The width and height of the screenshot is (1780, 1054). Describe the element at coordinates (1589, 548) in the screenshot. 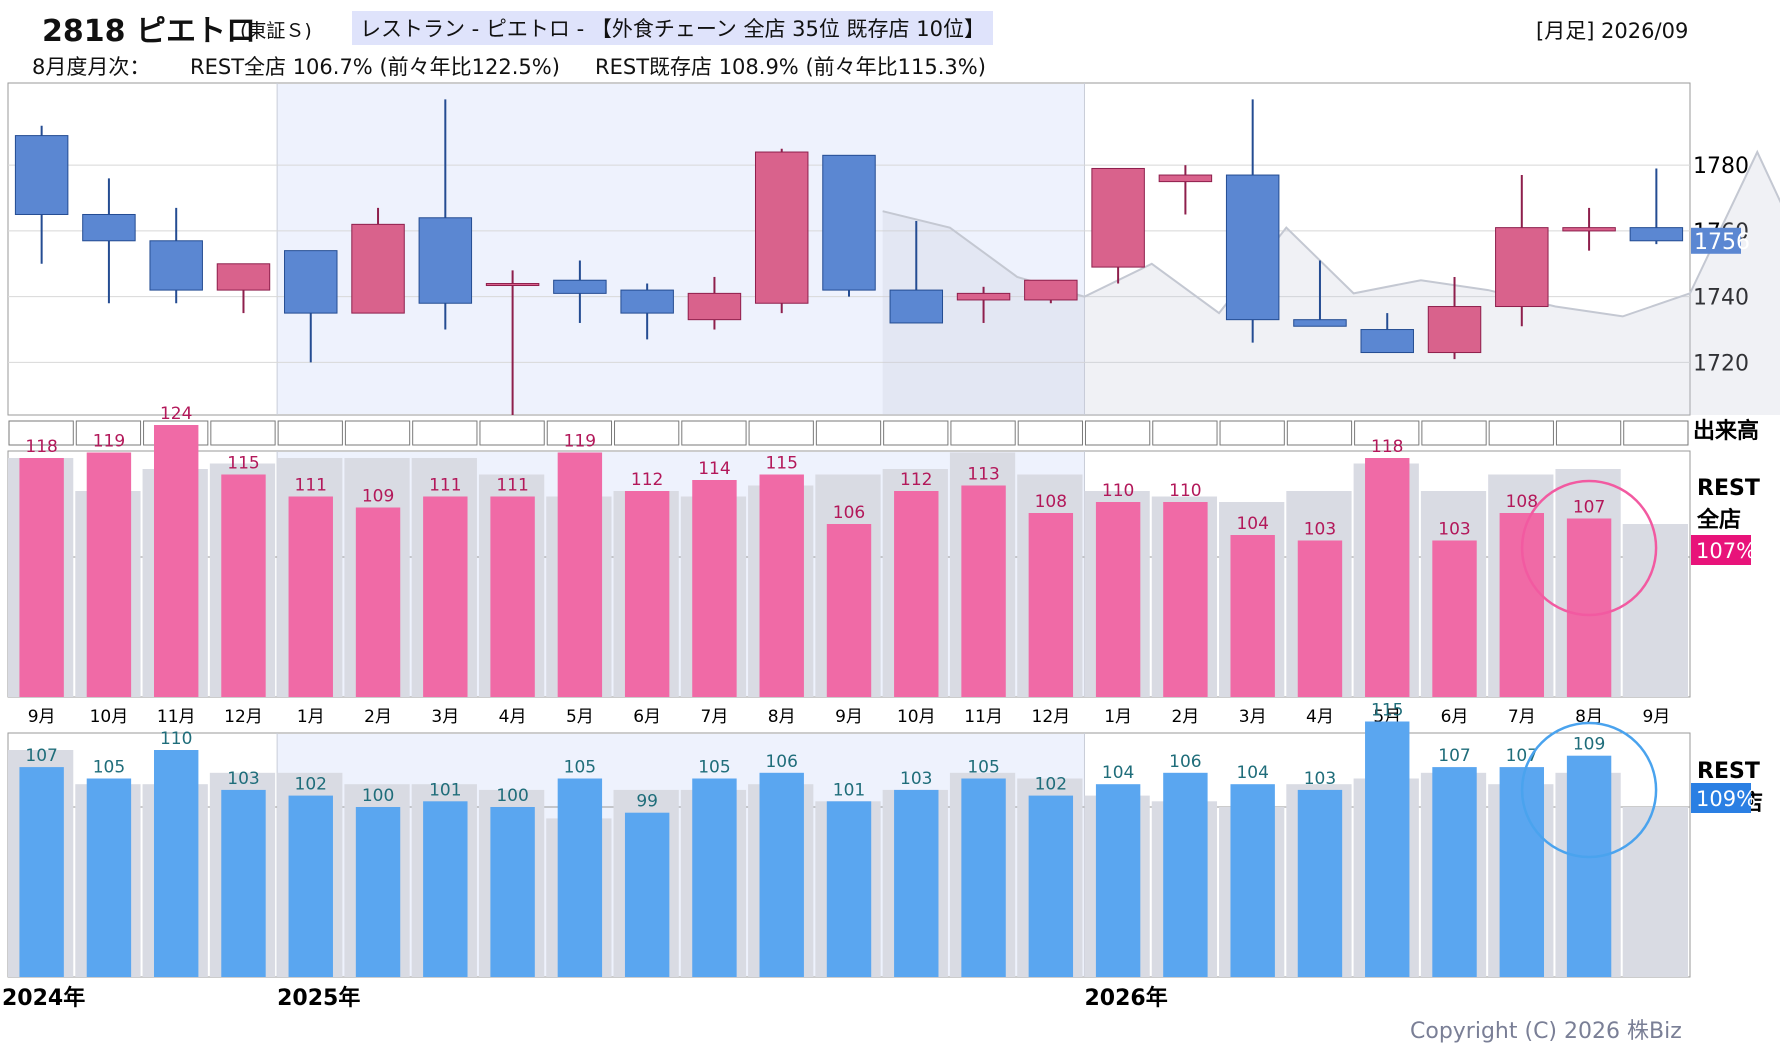

I see `highlight-circle` at that location.